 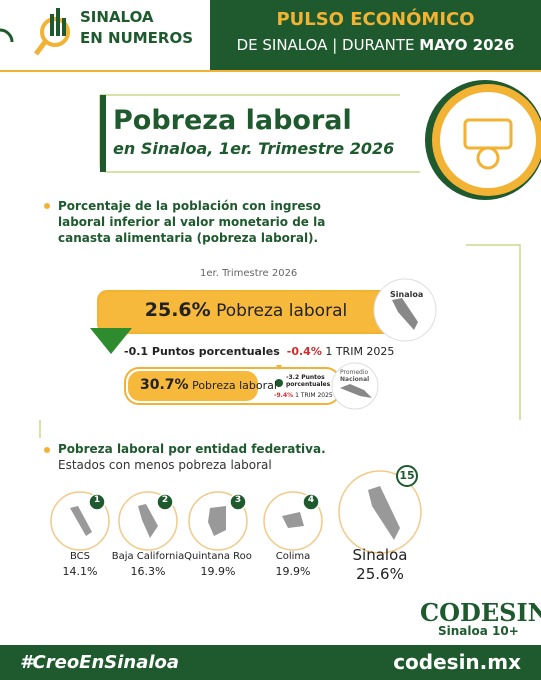 What do you see at coordinates (177, 310) in the screenshot?
I see `sinaloa-value: 25.6%` at bounding box center [177, 310].